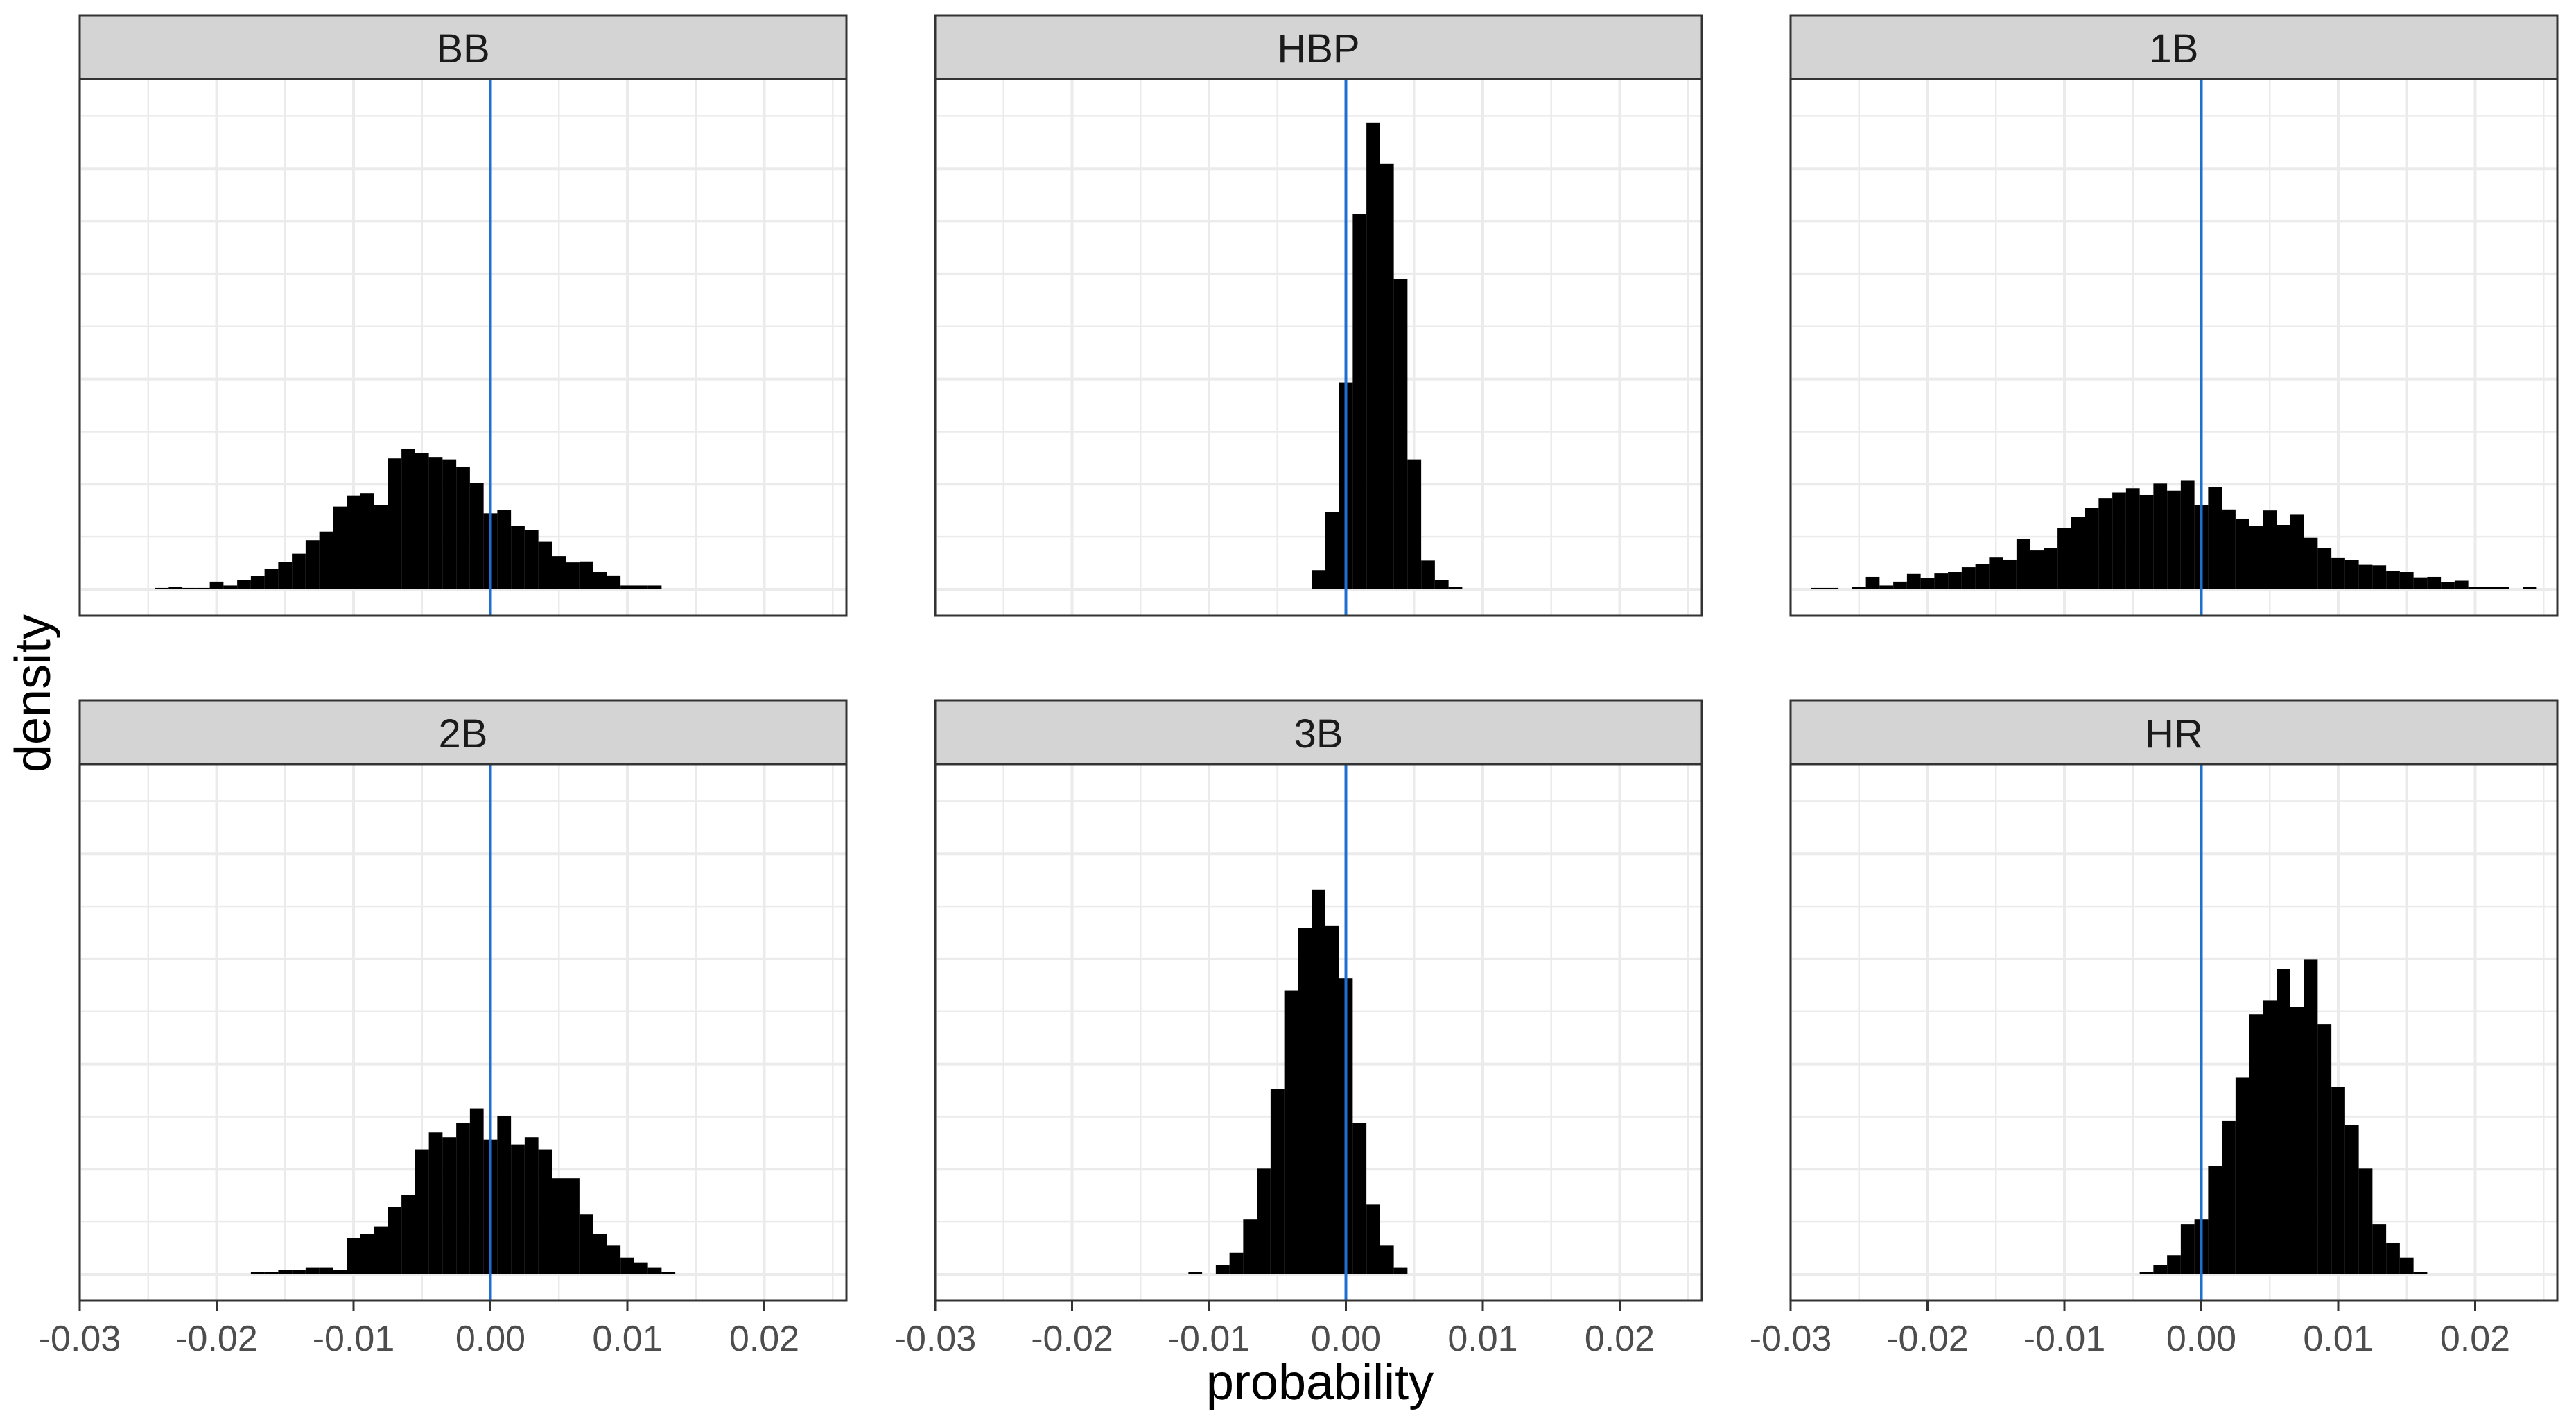 The image size is (2576, 1427). I want to click on facet-strip-label: 2B, so click(463, 733).